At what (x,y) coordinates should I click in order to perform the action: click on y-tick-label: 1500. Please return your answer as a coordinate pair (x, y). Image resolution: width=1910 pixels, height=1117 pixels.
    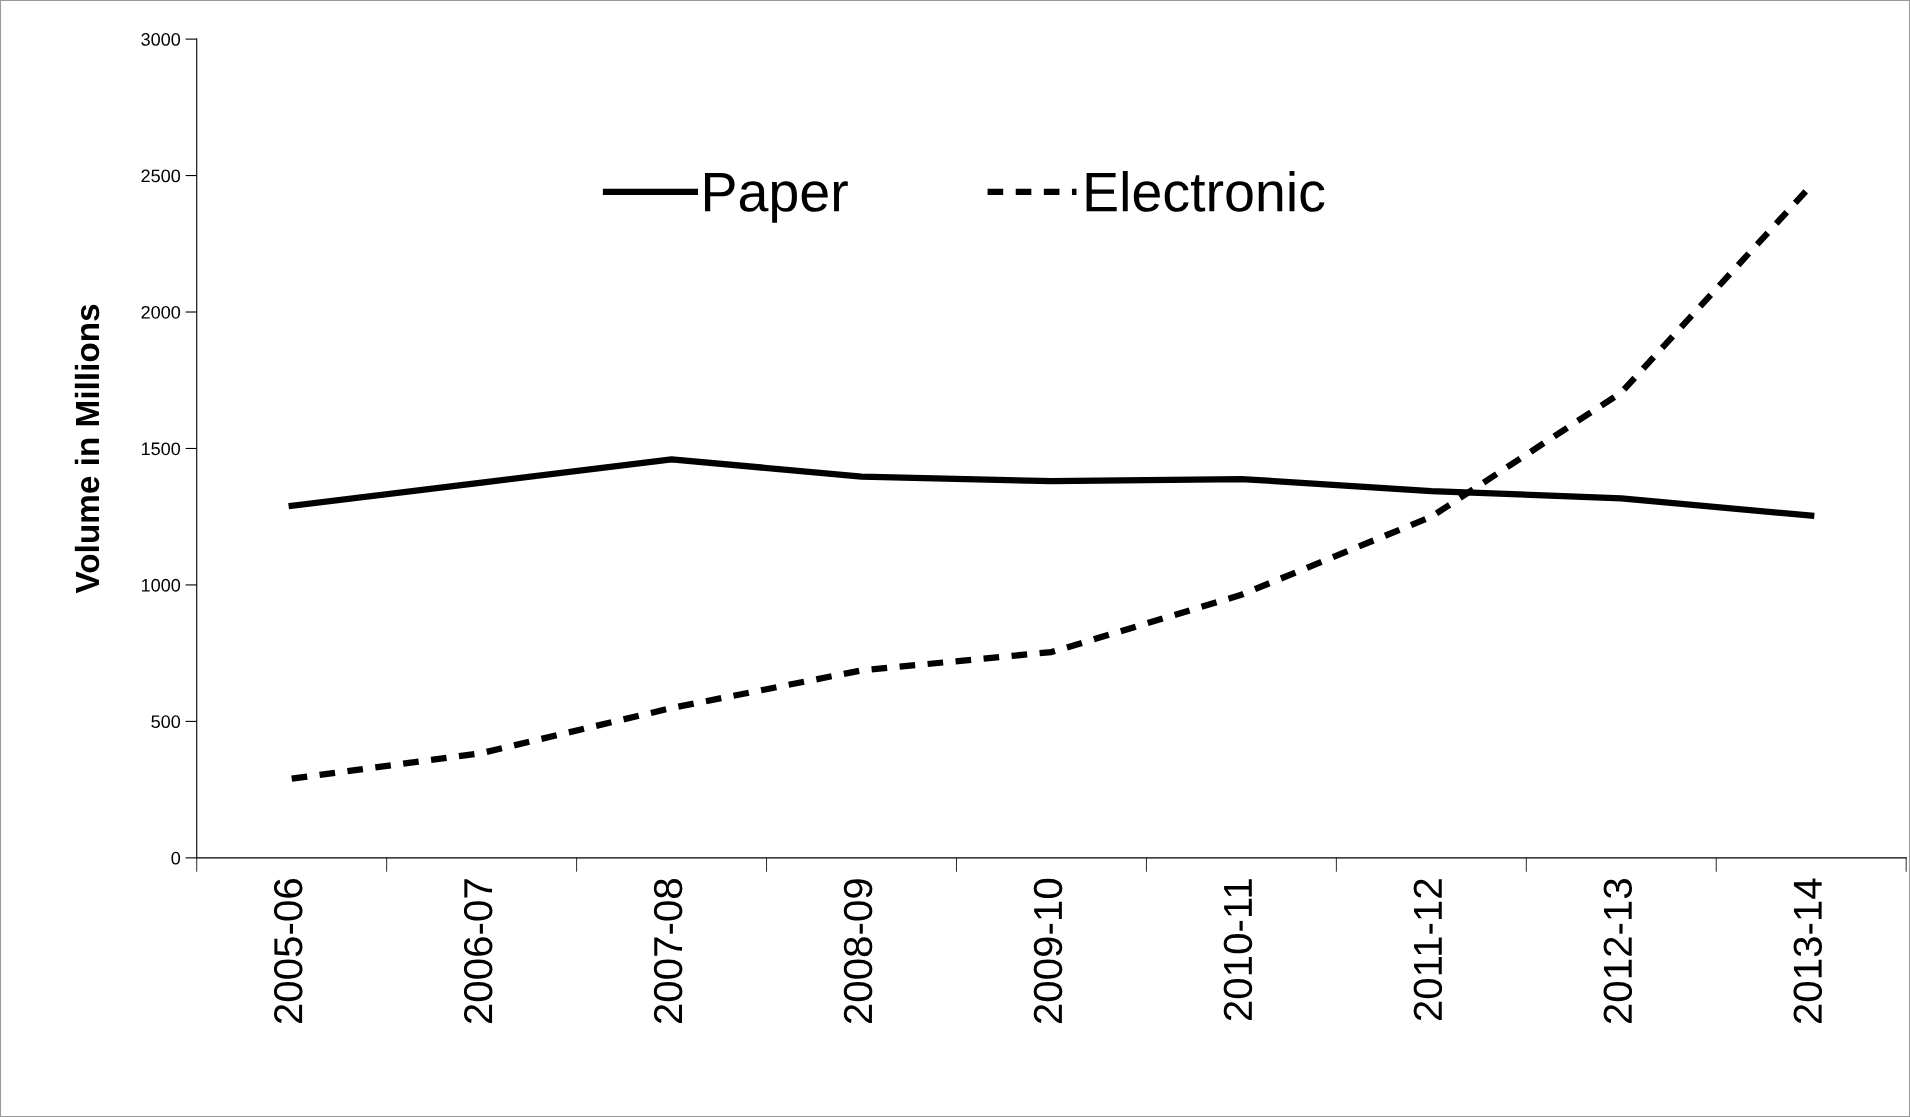
    Looking at the image, I should click on (161, 449).